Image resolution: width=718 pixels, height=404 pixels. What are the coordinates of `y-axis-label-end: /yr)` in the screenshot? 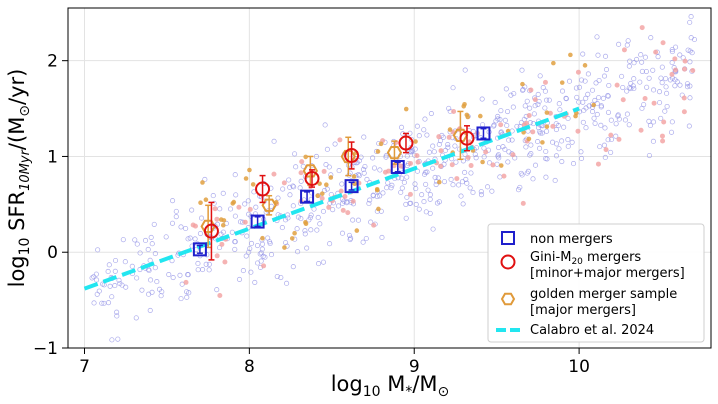 It's located at (17, 87).